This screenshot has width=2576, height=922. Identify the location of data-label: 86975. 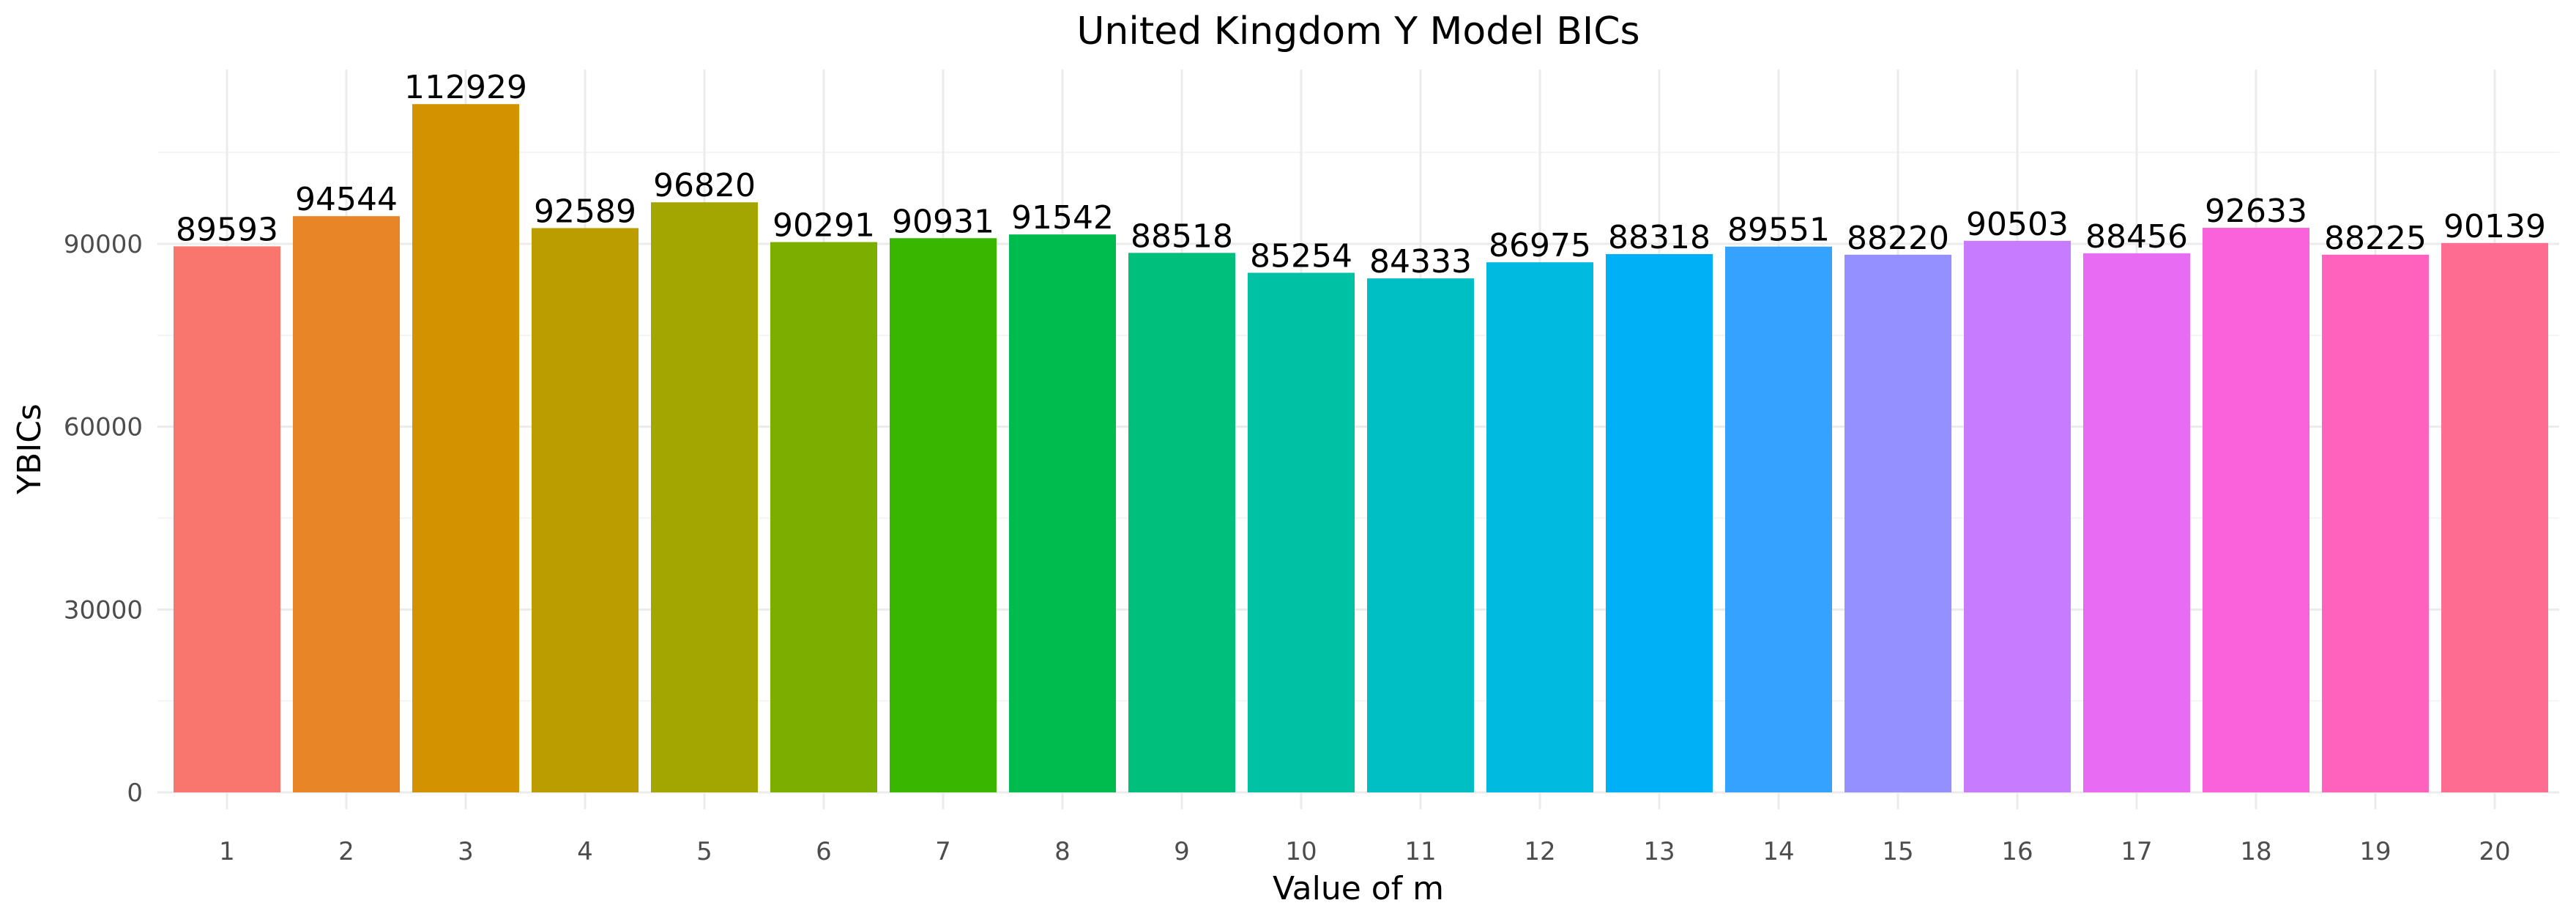
(1540, 245).